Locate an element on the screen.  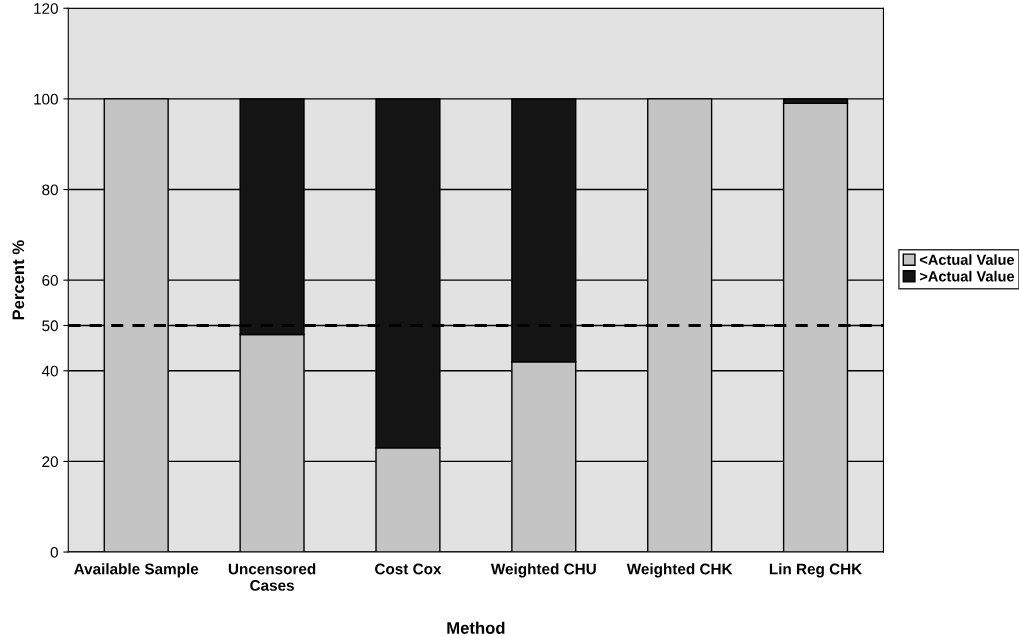
x-tick-label: Available Sample is located at coordinates (136, 570).